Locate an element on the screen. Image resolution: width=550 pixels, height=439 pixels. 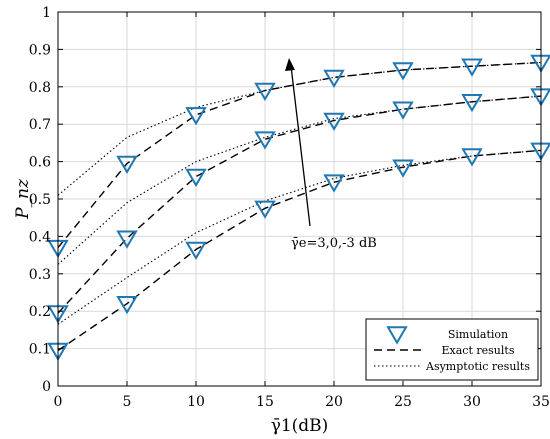
y-tick-label: 0.8 is located at coordinates (40, 88).